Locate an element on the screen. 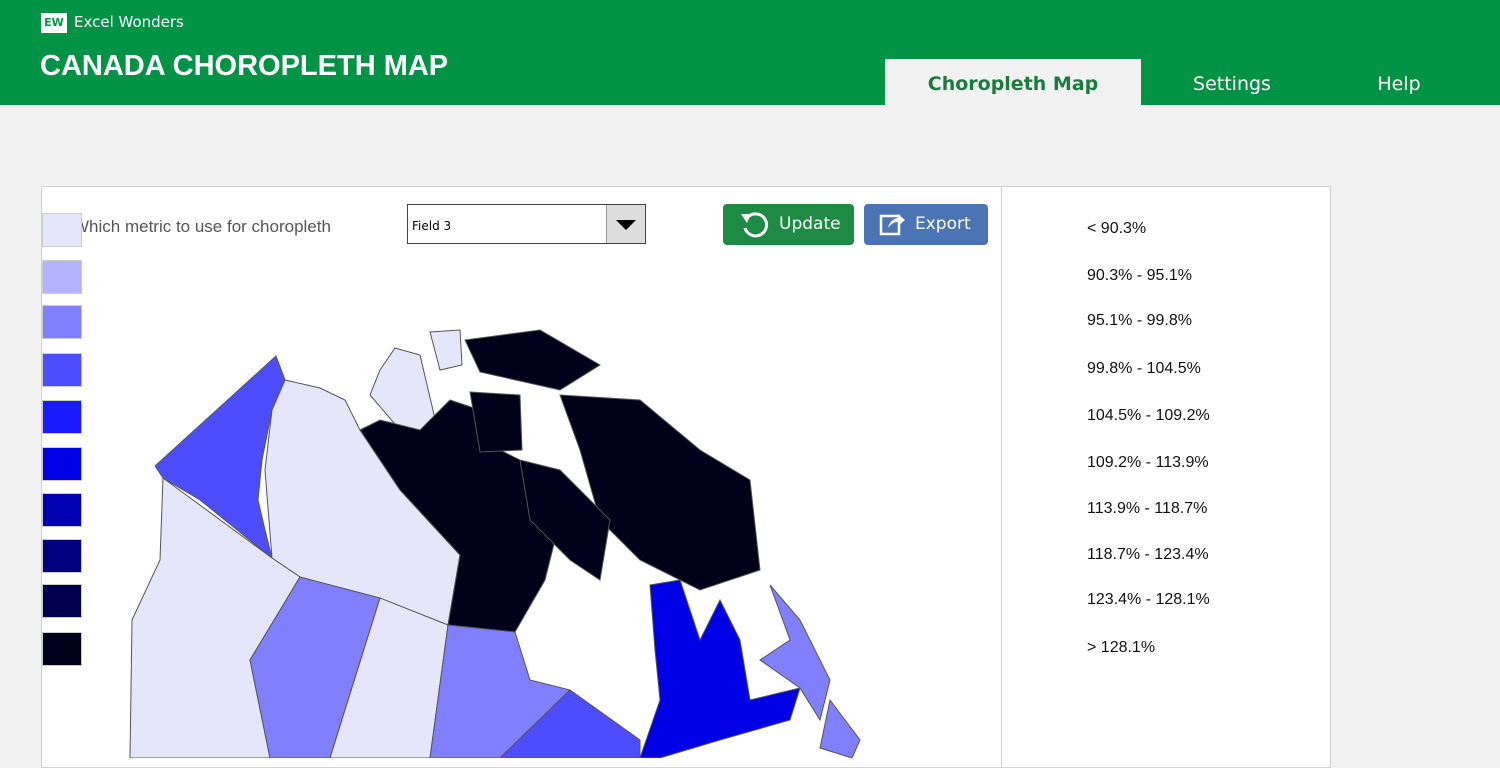  tab: Choropleth Map is located at coordinates (1013, 82).